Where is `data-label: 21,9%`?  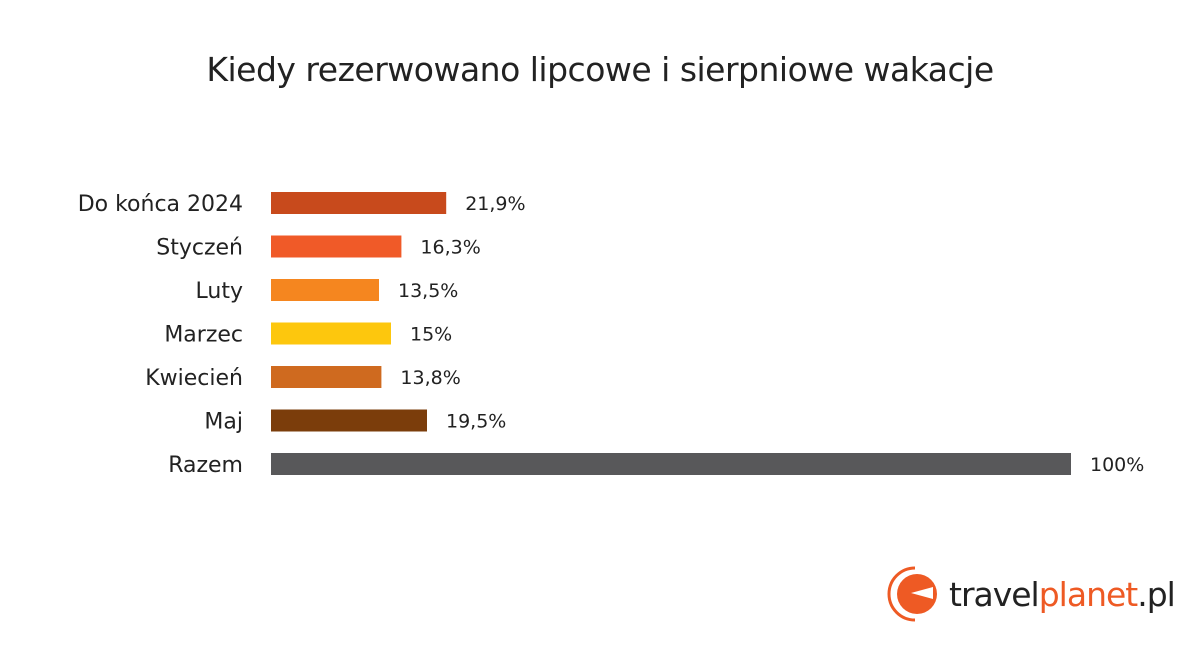
data-label: 21,9% is located at coordinates (495, 204).